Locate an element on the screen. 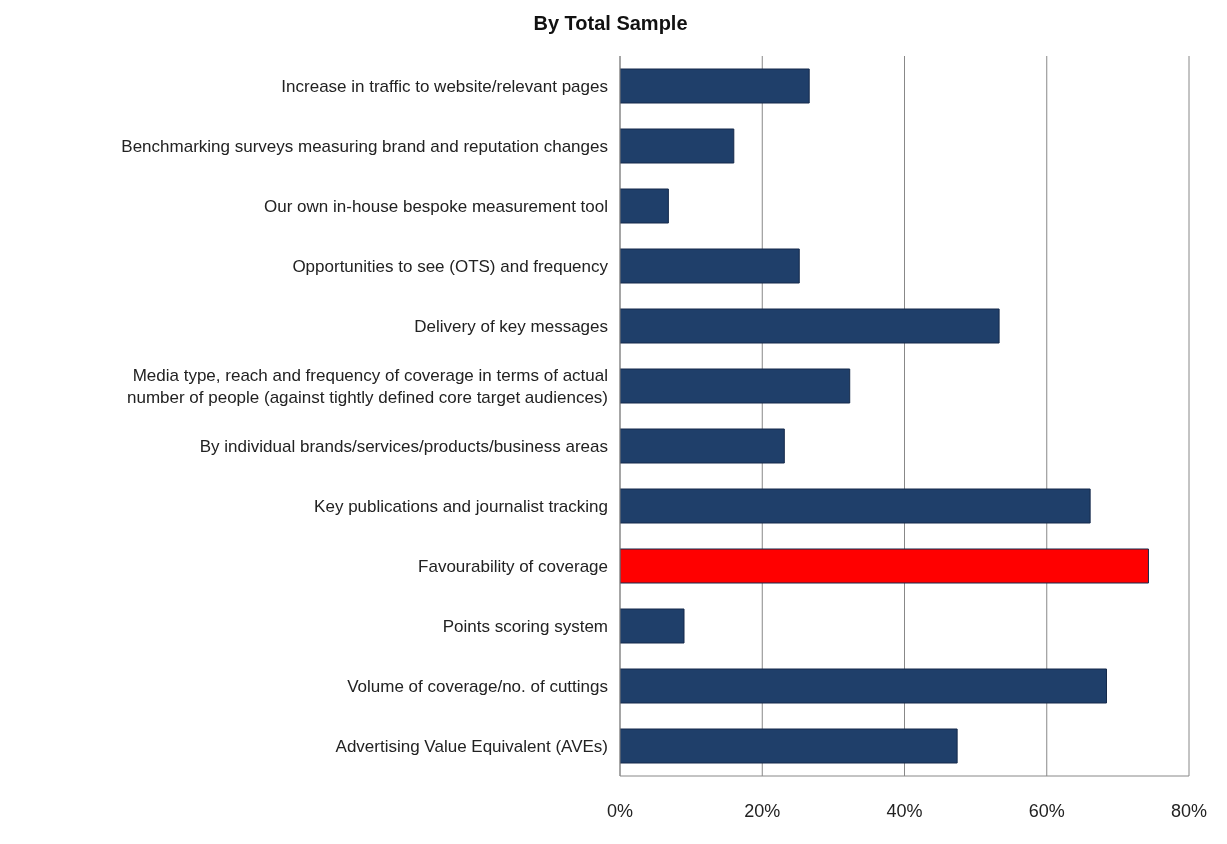 The width and height of the screenshot is (1227, 844). y-tick-label: Favourability of coverage is located at coordinates (513, 566).